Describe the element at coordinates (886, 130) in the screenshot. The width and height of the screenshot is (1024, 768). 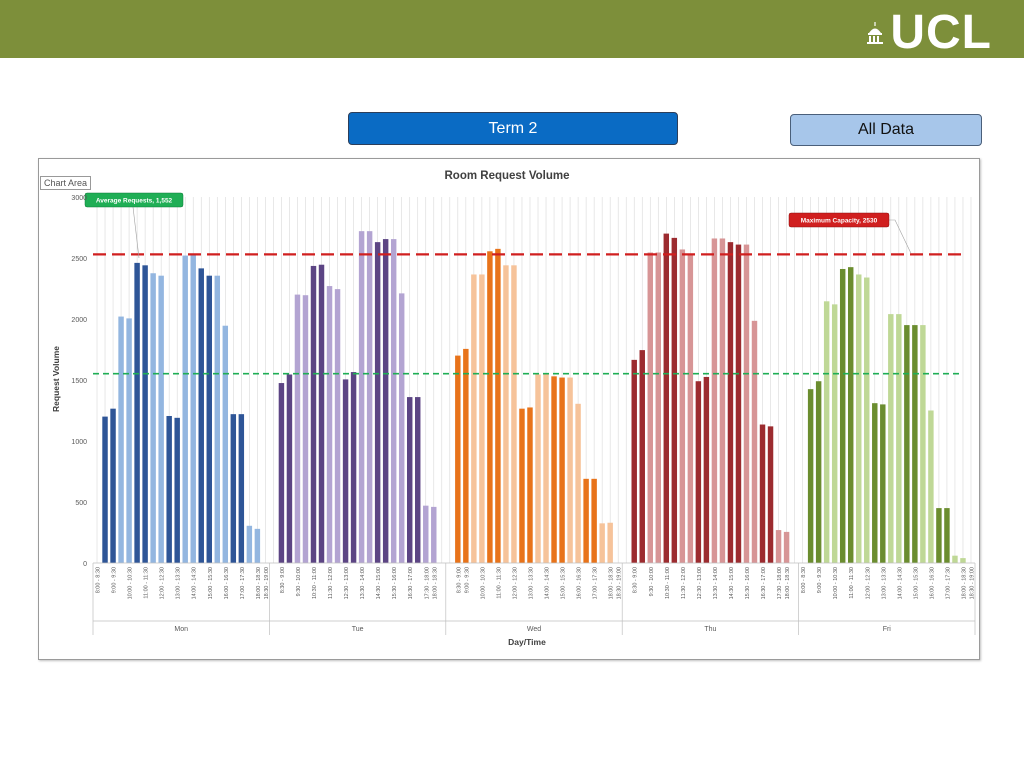
I see `all-data-button: All Data` at that location.